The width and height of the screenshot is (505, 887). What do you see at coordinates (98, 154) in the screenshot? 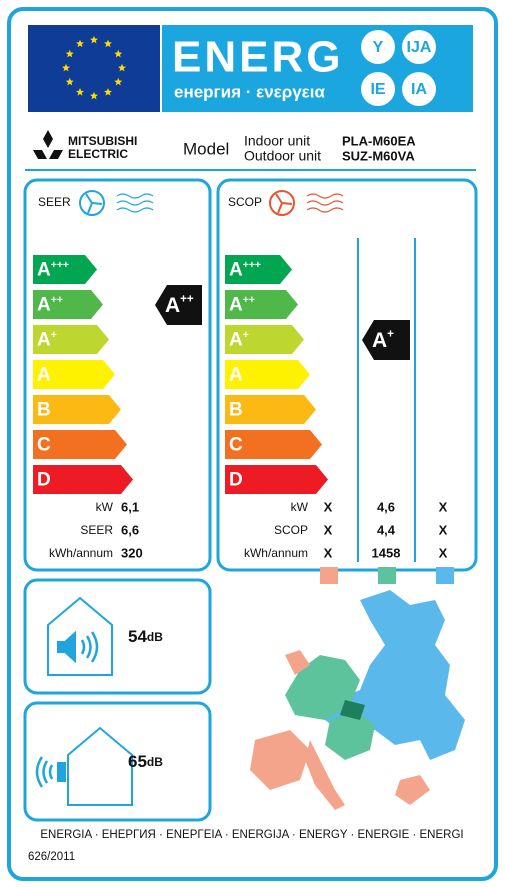
I see `brand-name: ELECTRIC` at bounding box center [98, 154].